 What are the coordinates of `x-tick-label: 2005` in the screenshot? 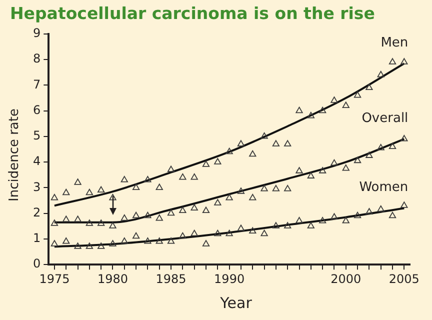 It's located at (404, 279).